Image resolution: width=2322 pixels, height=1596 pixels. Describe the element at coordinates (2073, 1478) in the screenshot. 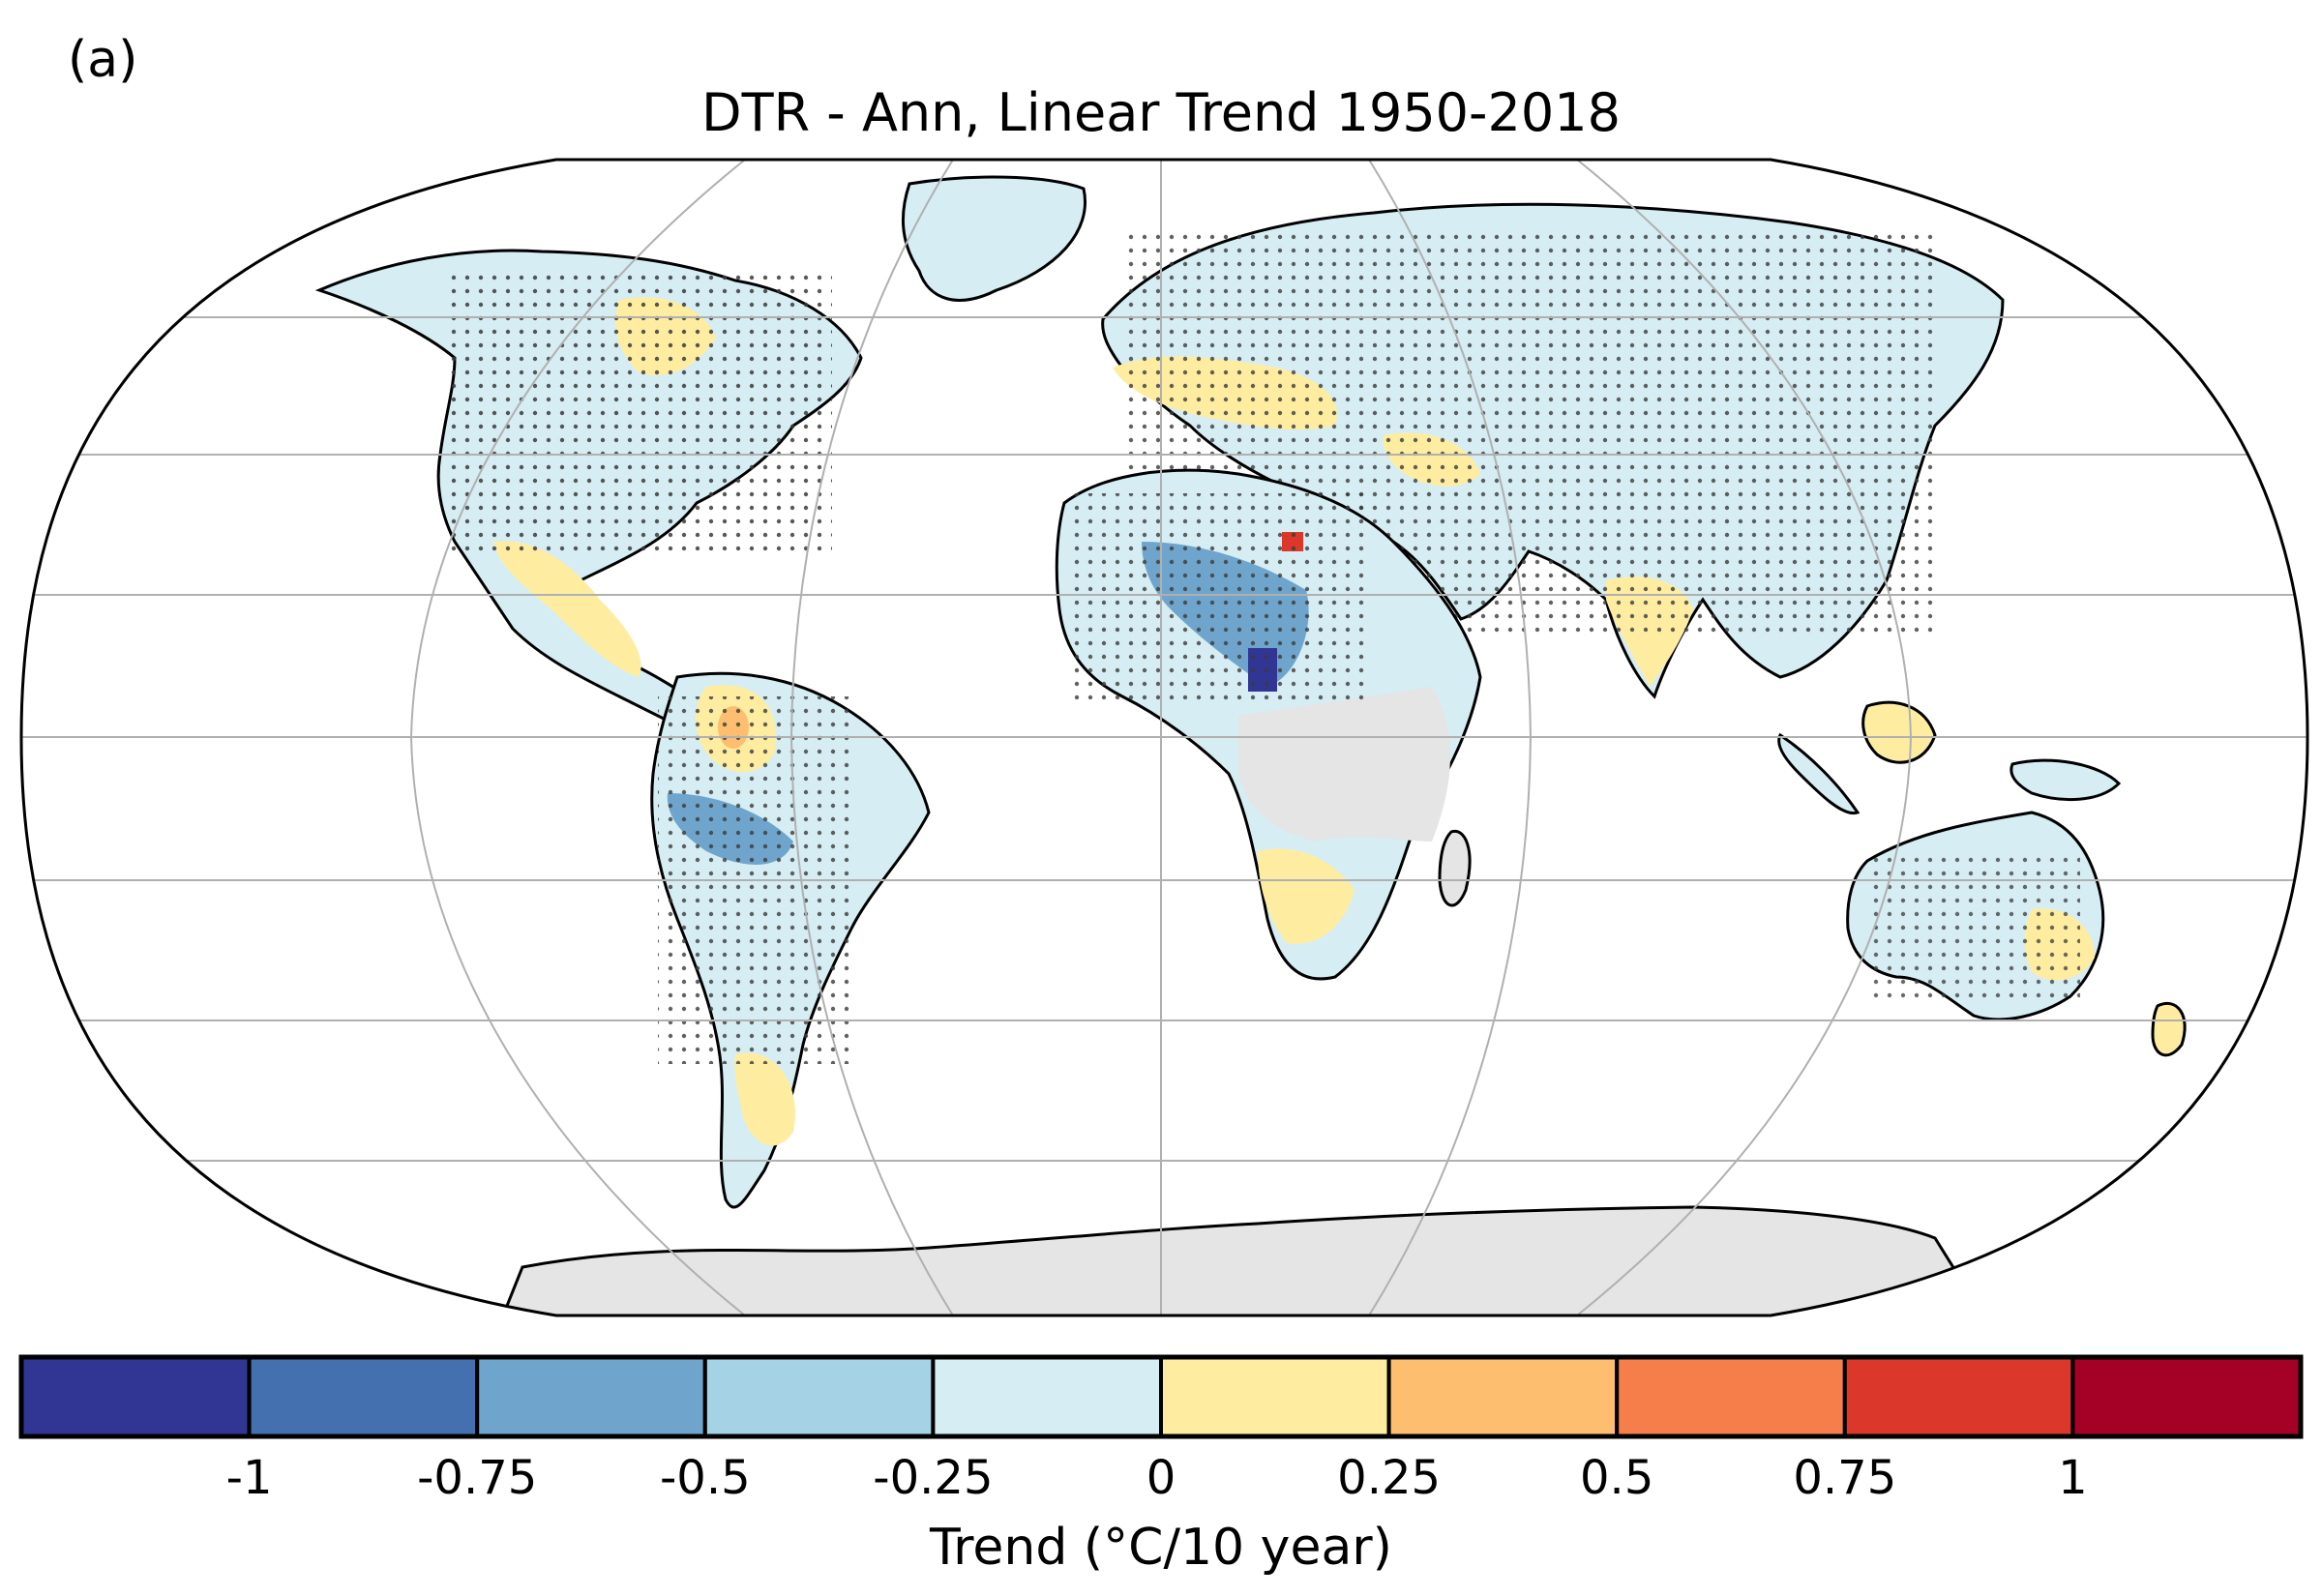

I see `colorbar-tick-label: 1` at that location.